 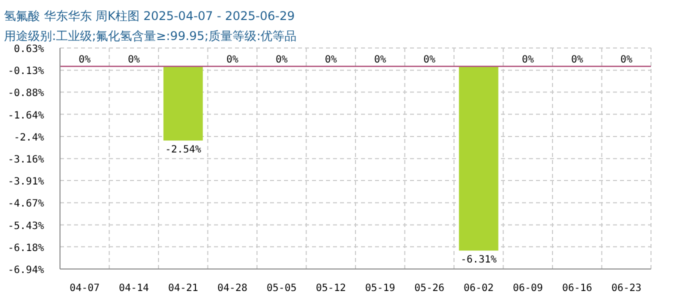 What do you see at coordinates (26, 160) in the screenshot?
I see `y-tick-label: -3.16%` at bounding box center [26, 160].